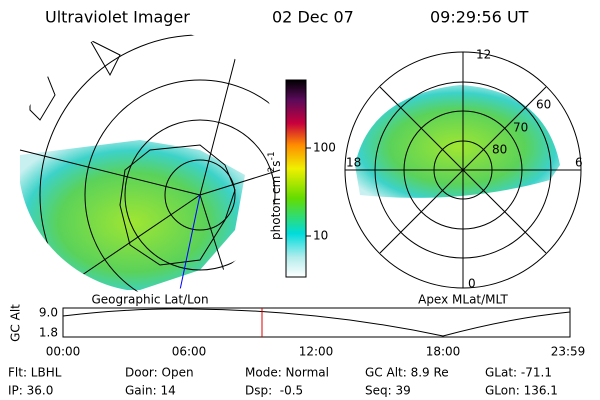 The image size is (600, 400). What do you see at coordinates (313, 17) in the screenshot?
I see `date: 02 Dec 07` at bounding box center [313, 17].